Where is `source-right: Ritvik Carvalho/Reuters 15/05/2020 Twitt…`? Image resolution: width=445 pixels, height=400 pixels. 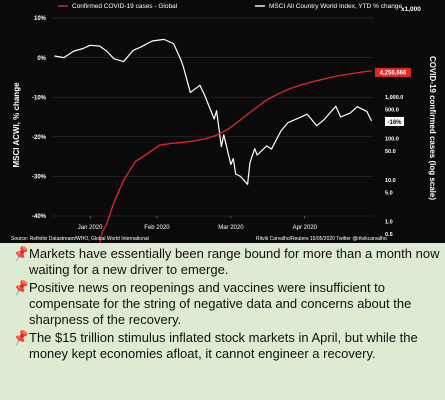 source-right: Ritvik Carvalho/Reuters 15/05/2020 Twitt… is located at coordinates (321, 239).